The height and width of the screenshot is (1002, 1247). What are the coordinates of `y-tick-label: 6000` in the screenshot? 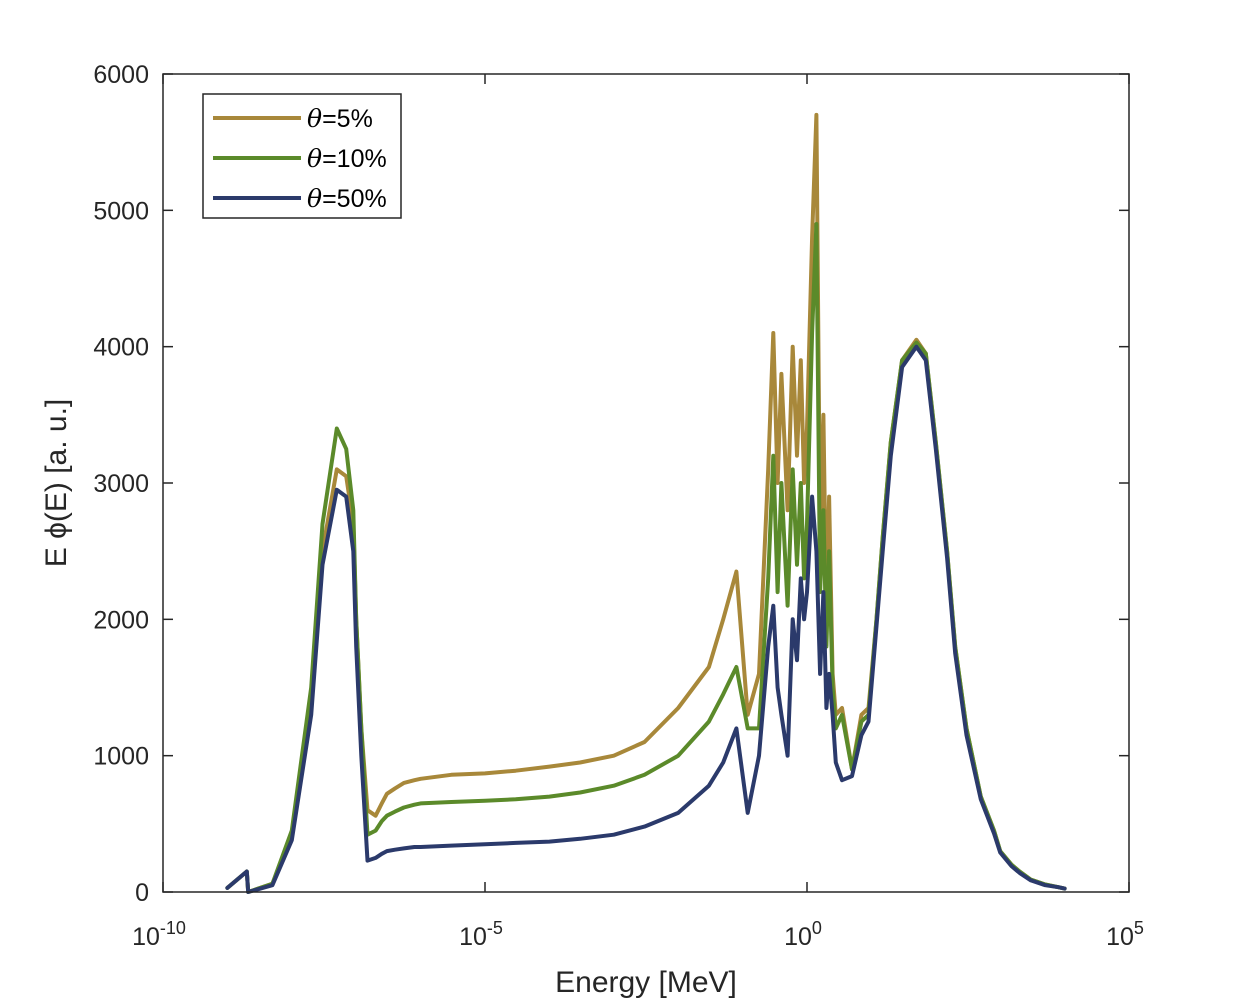 It's located at (121, 75).